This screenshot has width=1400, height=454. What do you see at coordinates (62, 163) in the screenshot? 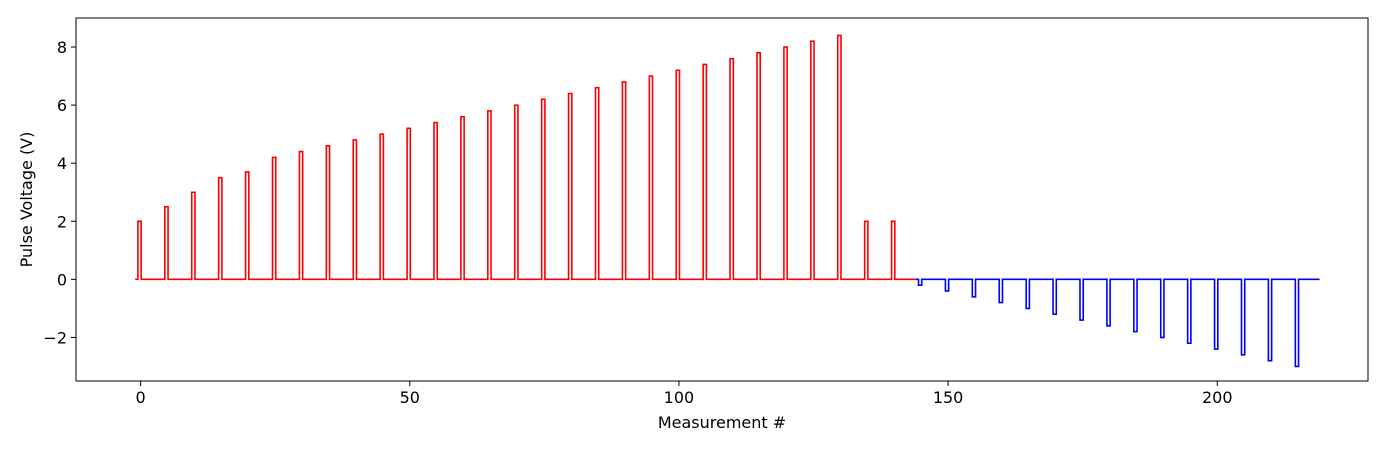
I see `y-tick-label: 4` at bounding box center [62, 163].